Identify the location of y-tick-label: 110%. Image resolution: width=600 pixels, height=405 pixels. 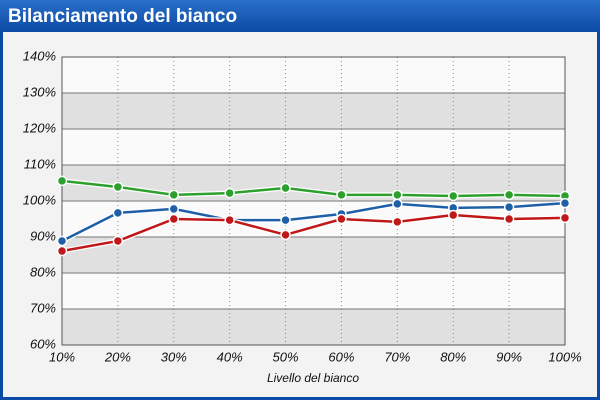
(40, 163).